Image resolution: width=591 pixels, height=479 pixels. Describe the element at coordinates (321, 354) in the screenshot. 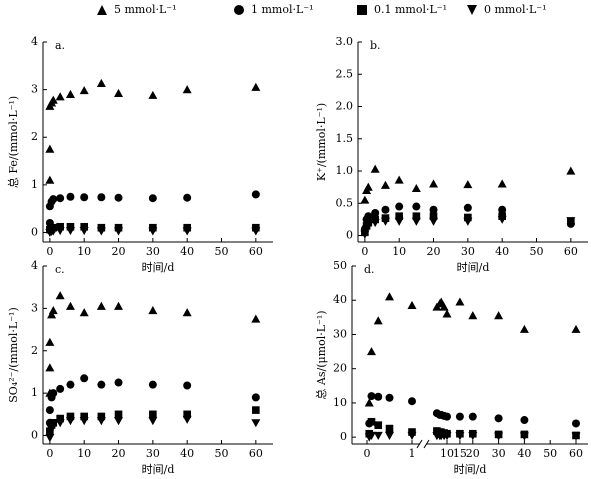

I see `y-axis-label: 总 As/(μmol·L⁻¹)` at that location.